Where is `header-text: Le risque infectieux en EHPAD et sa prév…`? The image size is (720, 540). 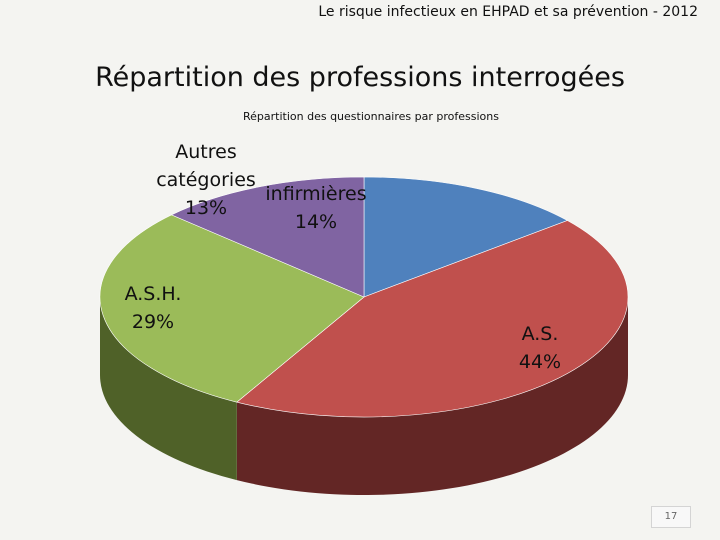 header-text: Le risque infectieux en EHPAD et sa prév… is located at coordinates (508, 12).